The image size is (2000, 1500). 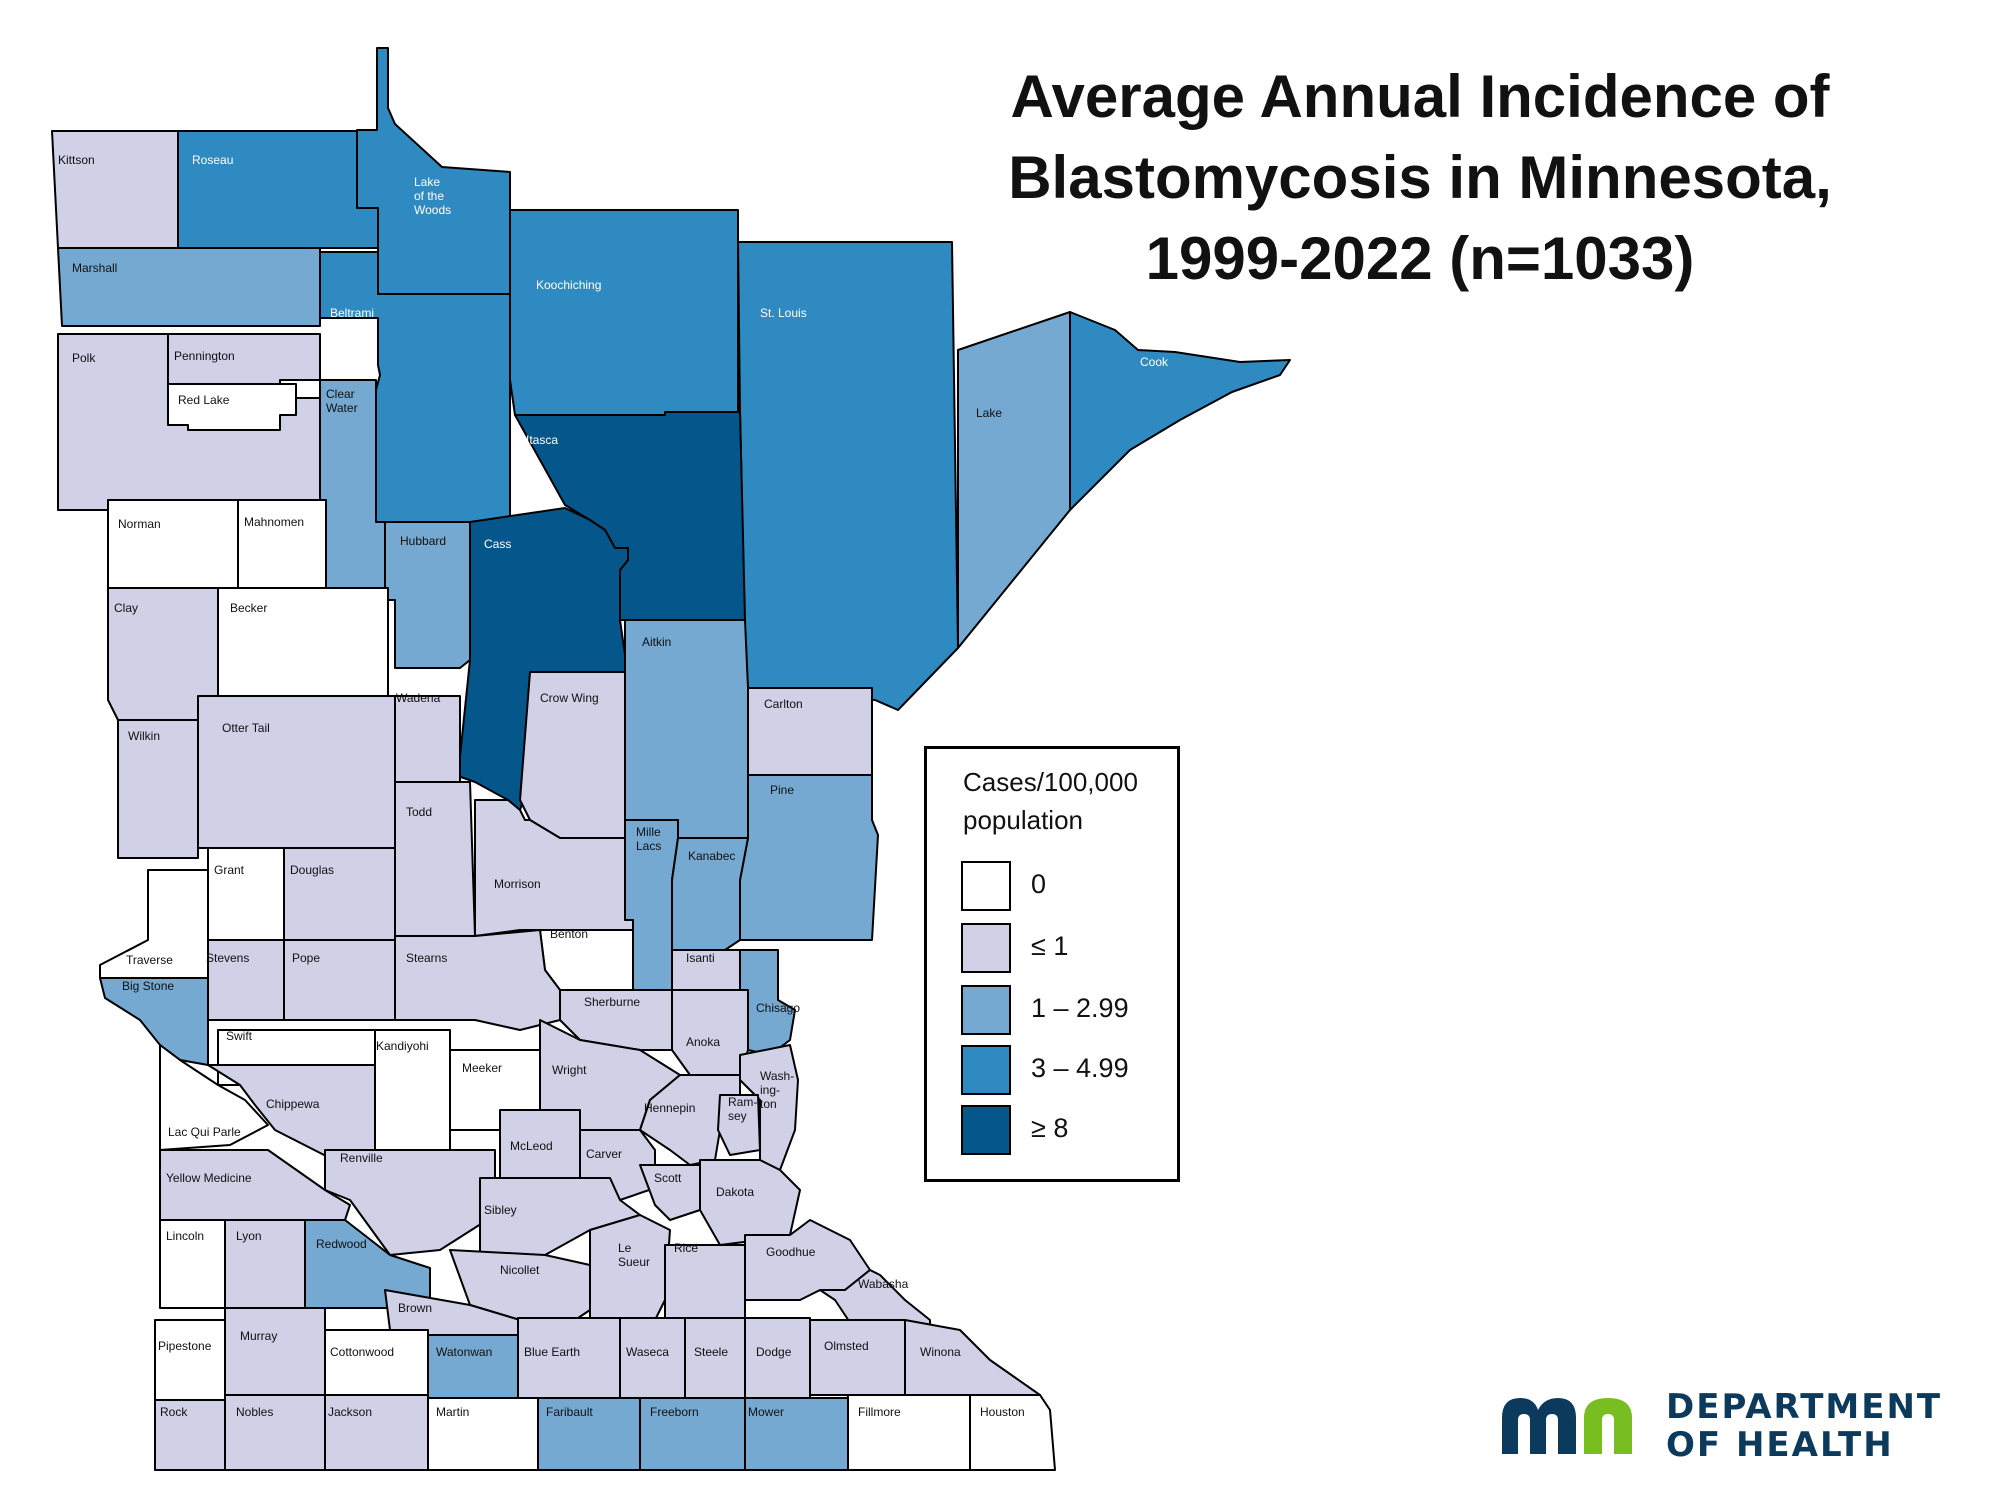 What do you see at coordinates (296, 772) in the screenshot?
I see `county-otter-tail` at bounding box center [296, 772].